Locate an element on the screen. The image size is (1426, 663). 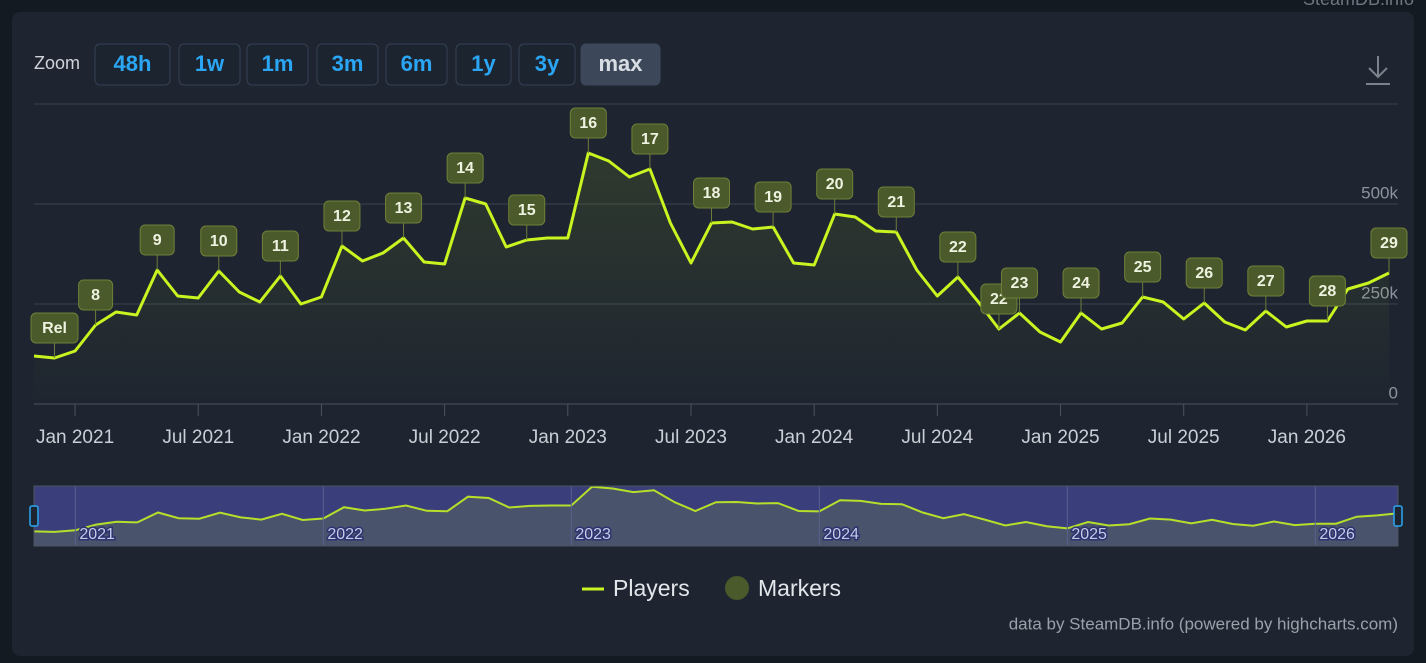
marker: 12 is located at coordinates (342, 223).